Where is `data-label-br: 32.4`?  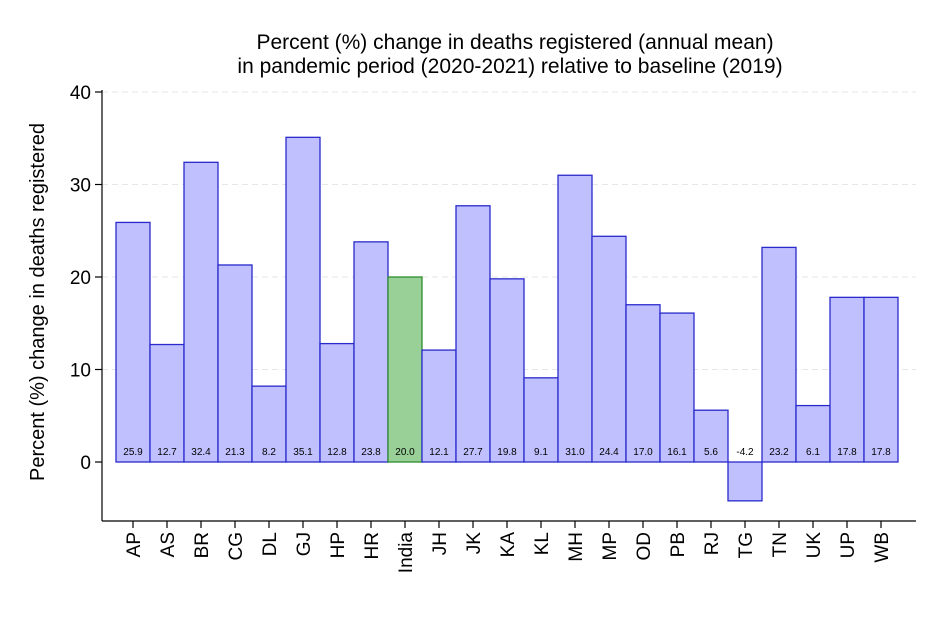 data-label-br: 32.4 is located at coordinates (201, 452).